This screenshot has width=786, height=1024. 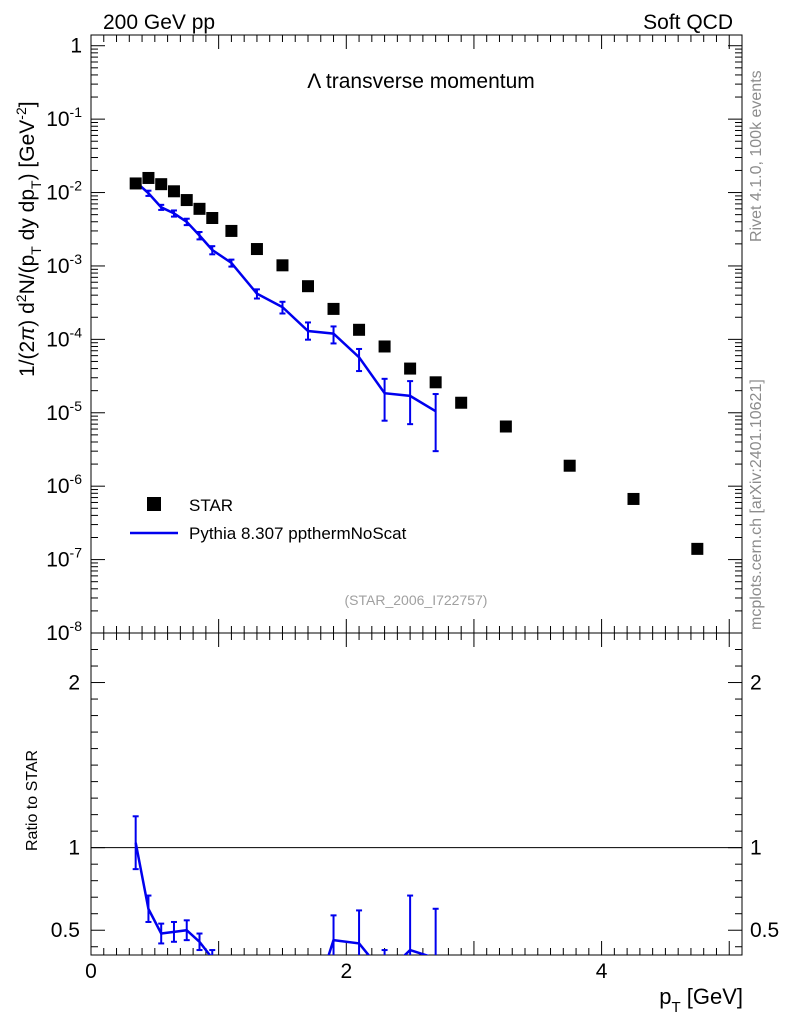 I want to click on rivet-label: Rivet 4.1.0, 100k events, so click(x=756, y=156).